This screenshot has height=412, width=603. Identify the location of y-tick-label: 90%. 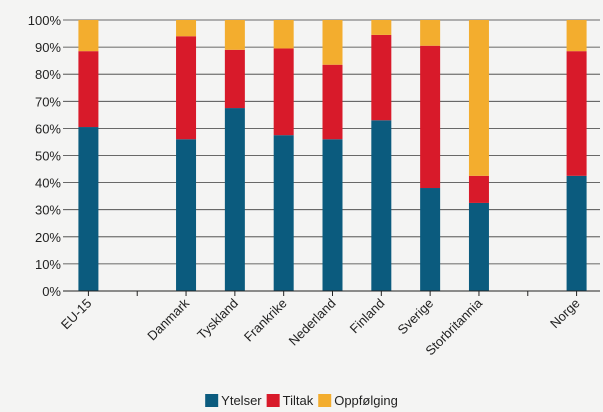
(48, 47).